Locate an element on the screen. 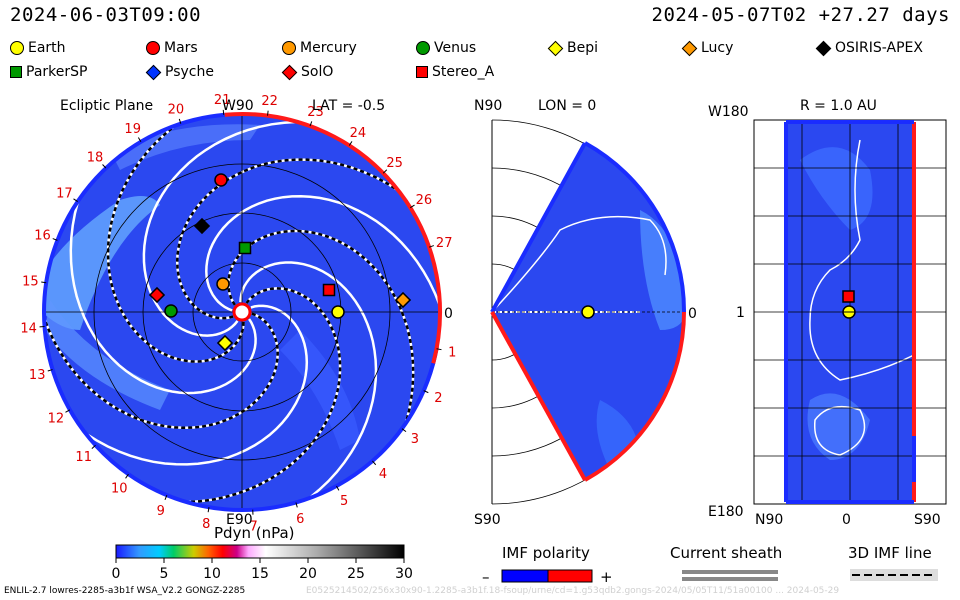 The width and height of the screenshot is (960, 600). legend-item-osiris-apex: OSIRIS-APEX is located at coordinates (869, 48).